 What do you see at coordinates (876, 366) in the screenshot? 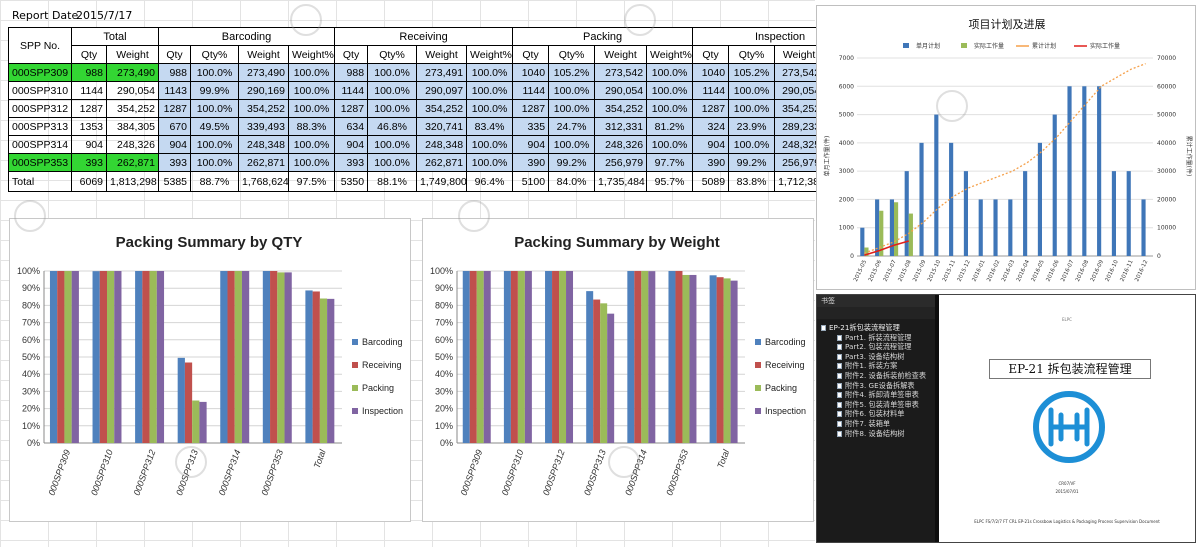
I see `bookmark-item: 附件1. 拆装方案` at bounding box center [876, 366].